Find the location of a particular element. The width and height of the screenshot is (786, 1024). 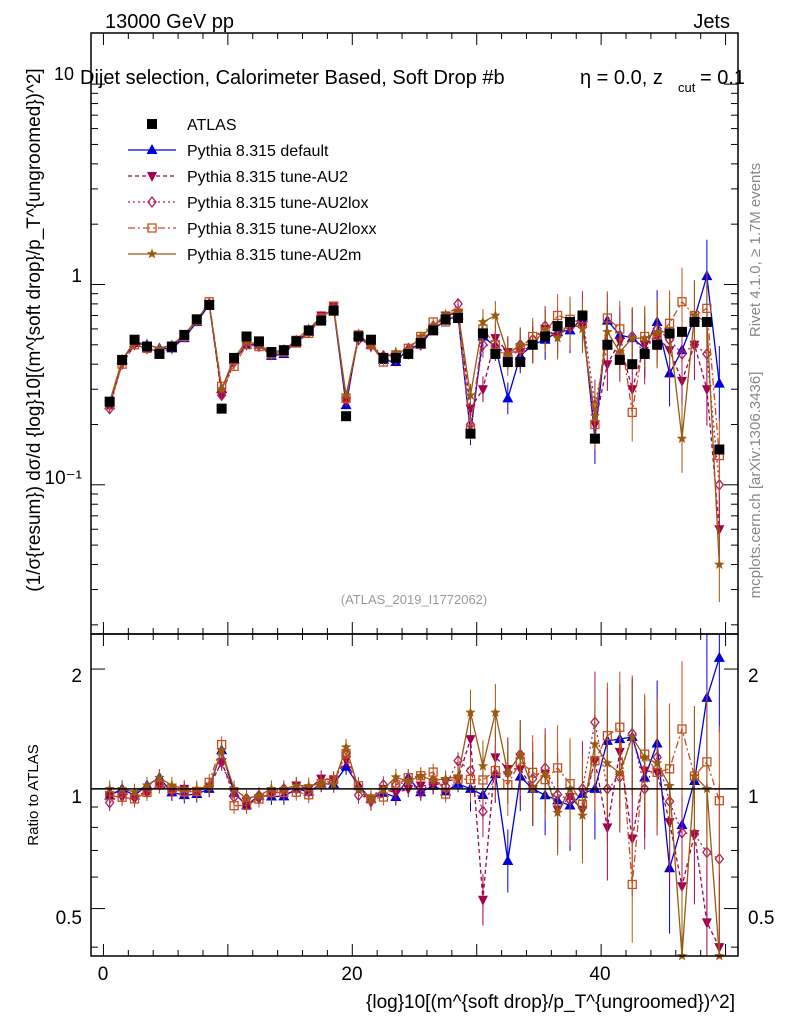

zcut-value: = 0.1 is located at coordinates (722, 78).